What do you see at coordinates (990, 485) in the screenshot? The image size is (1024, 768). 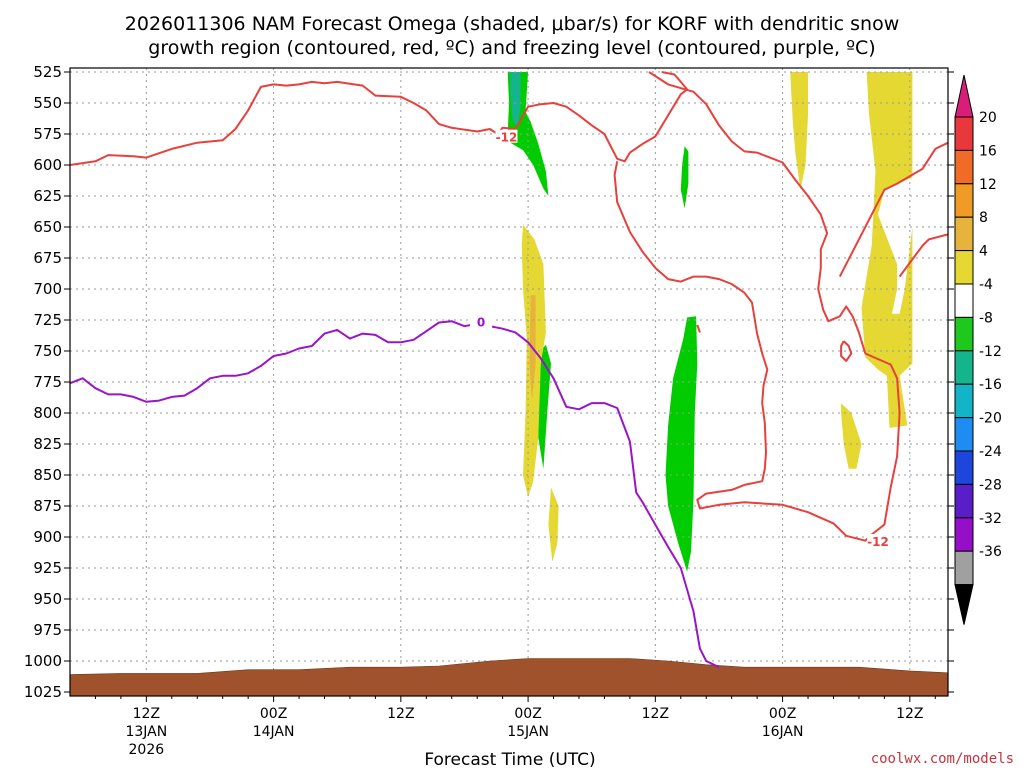 I see `colorbar-label-11: -28` at bounding box center [990, 485].